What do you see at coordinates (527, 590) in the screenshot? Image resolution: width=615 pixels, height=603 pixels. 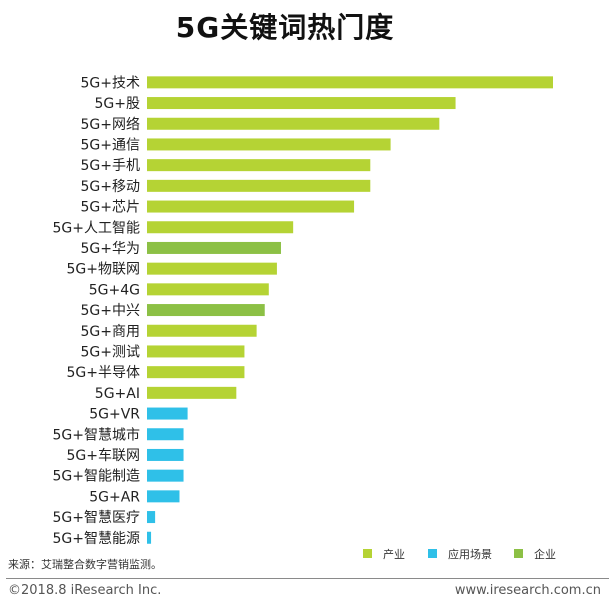 I see `website-url: www.iresearch.com.cn` at bounding box center [527, 590].